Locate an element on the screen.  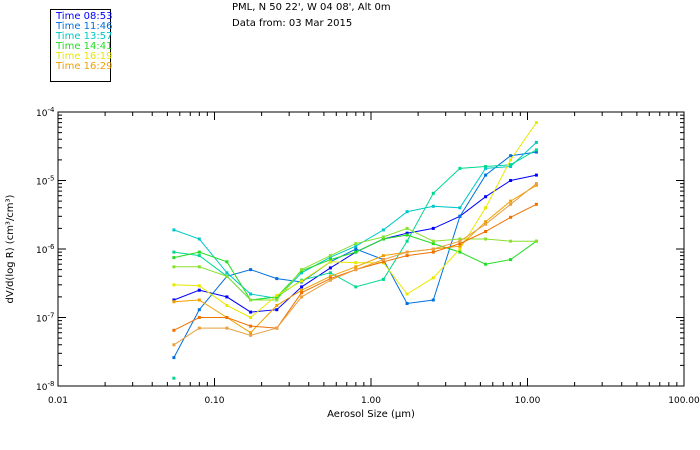
x-tick-label: 10.00 is located at coordinates (528, 401).